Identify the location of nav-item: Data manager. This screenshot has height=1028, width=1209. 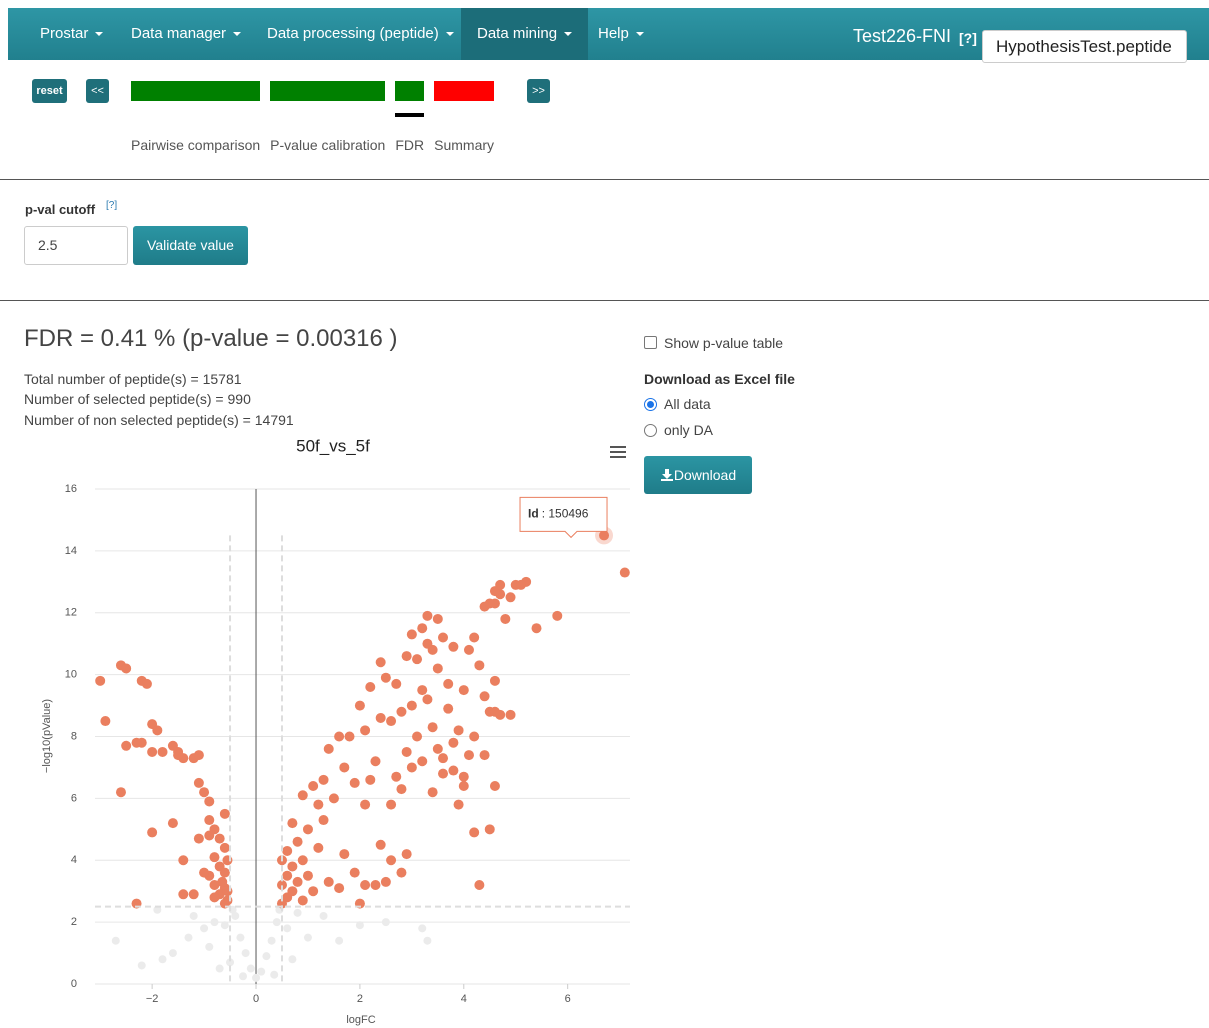
(186, 34).